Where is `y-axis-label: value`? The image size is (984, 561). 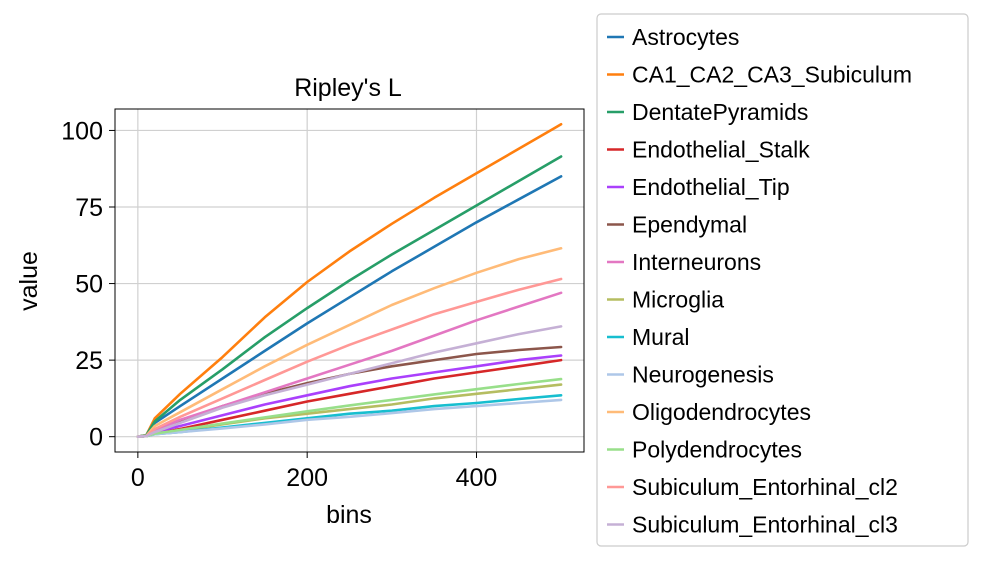
y-axis-label: value is located at coordinates (29, 281).